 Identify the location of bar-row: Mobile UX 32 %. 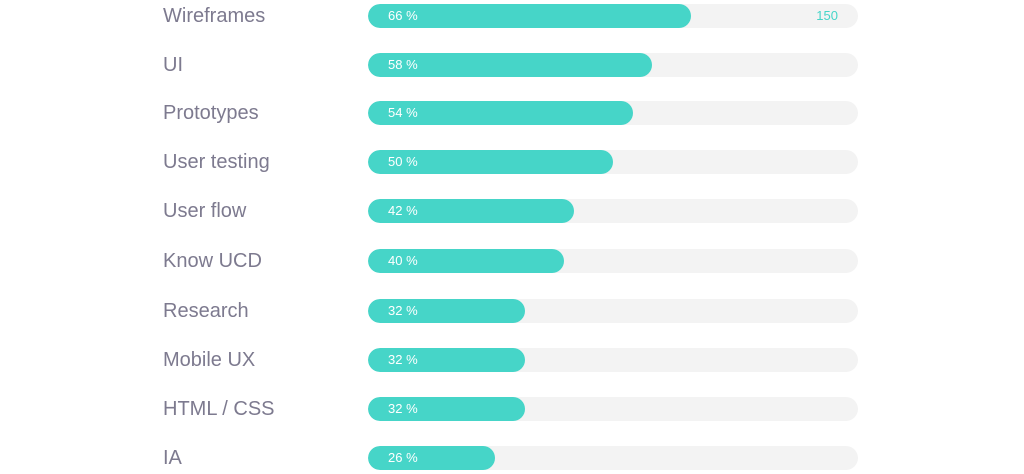
(512, 360).